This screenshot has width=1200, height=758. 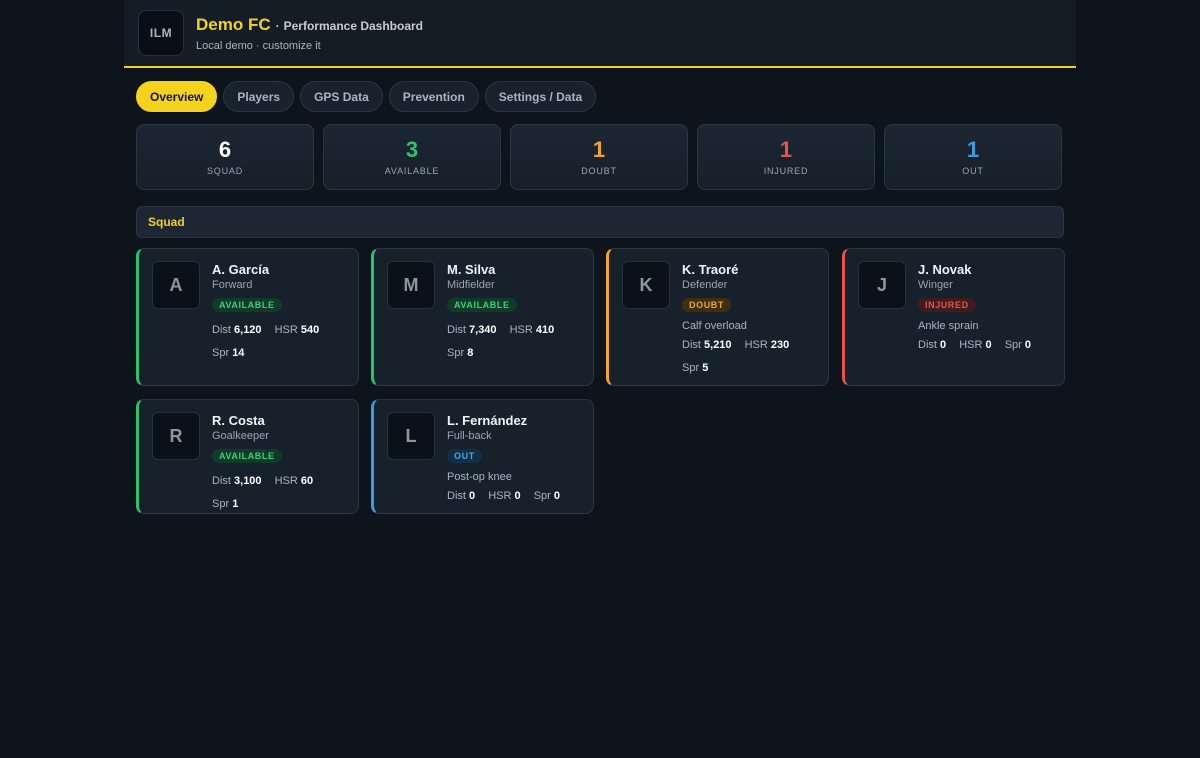 I want to click on stat-injured: 1 INJURED, so click(x=786, y=157).